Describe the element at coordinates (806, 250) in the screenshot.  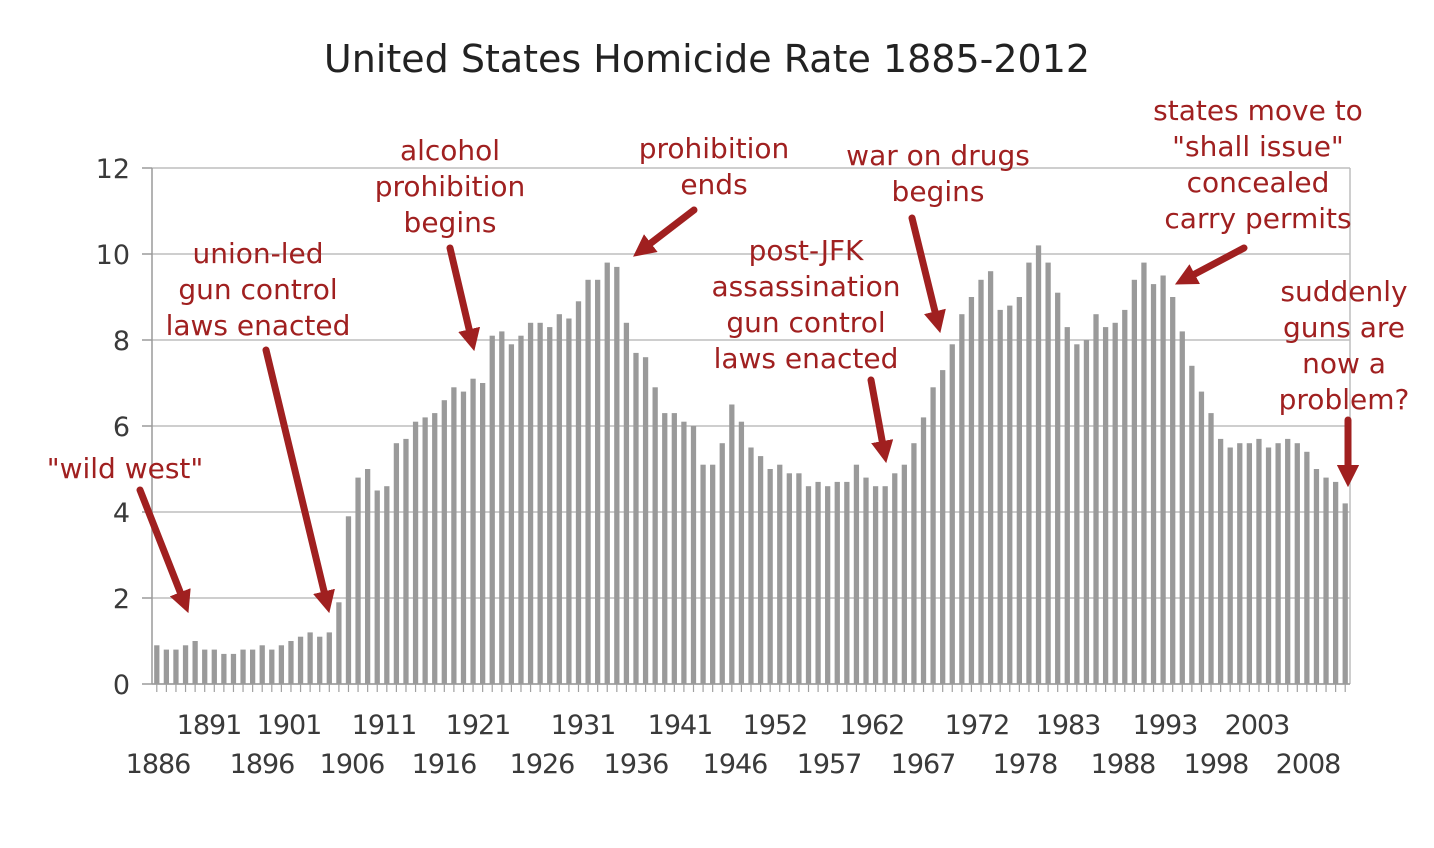
I see `annotation-text-post-jfk: post-JFK` at that location.